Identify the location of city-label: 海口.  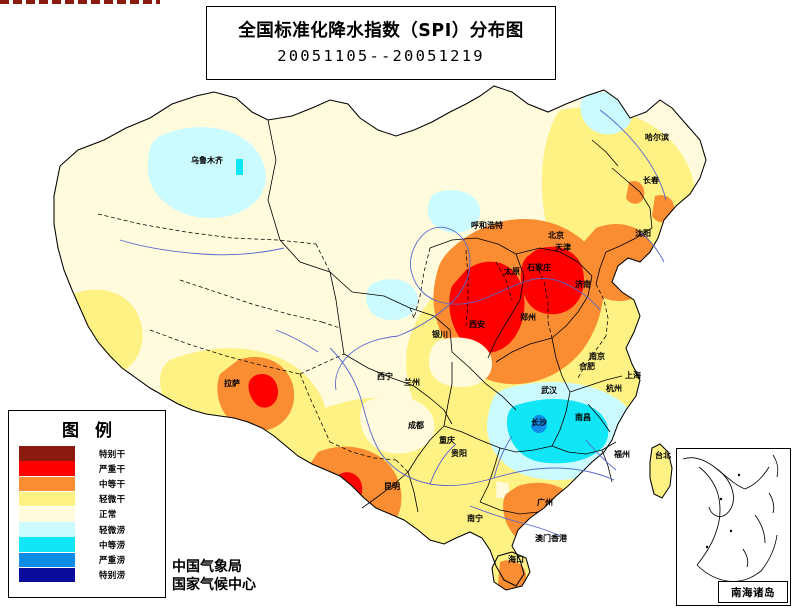
(516, 559).